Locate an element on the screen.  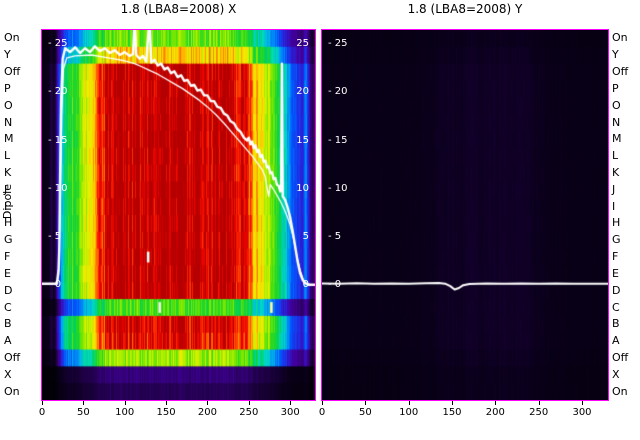
dipole-labels-right: On Y Off P O N M L K J I H G F E D C B A Off X On is located at coordinates (626, 220).